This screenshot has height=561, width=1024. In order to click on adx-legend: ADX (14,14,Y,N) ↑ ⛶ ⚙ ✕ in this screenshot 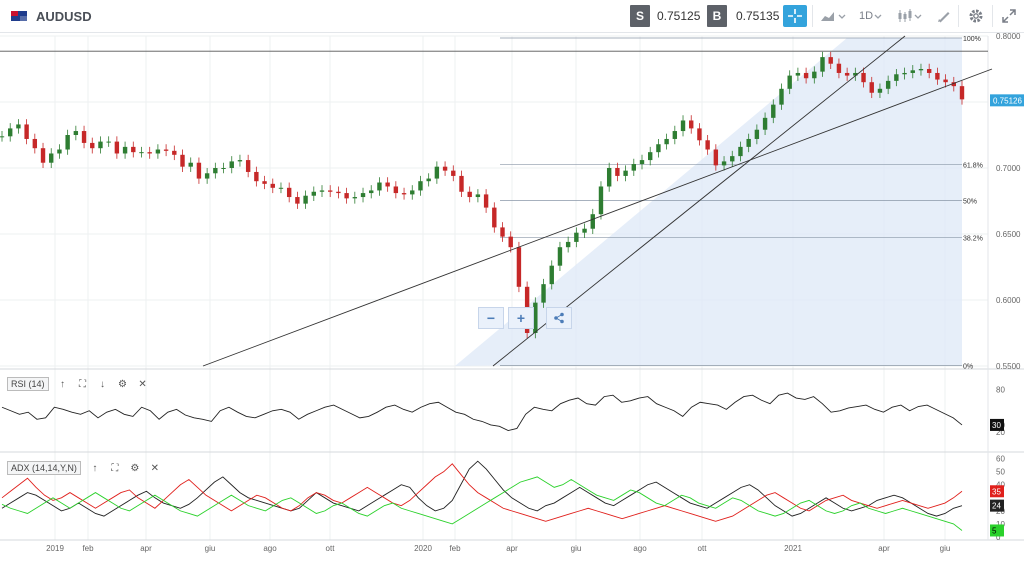, I will do `click(84, 468)`.